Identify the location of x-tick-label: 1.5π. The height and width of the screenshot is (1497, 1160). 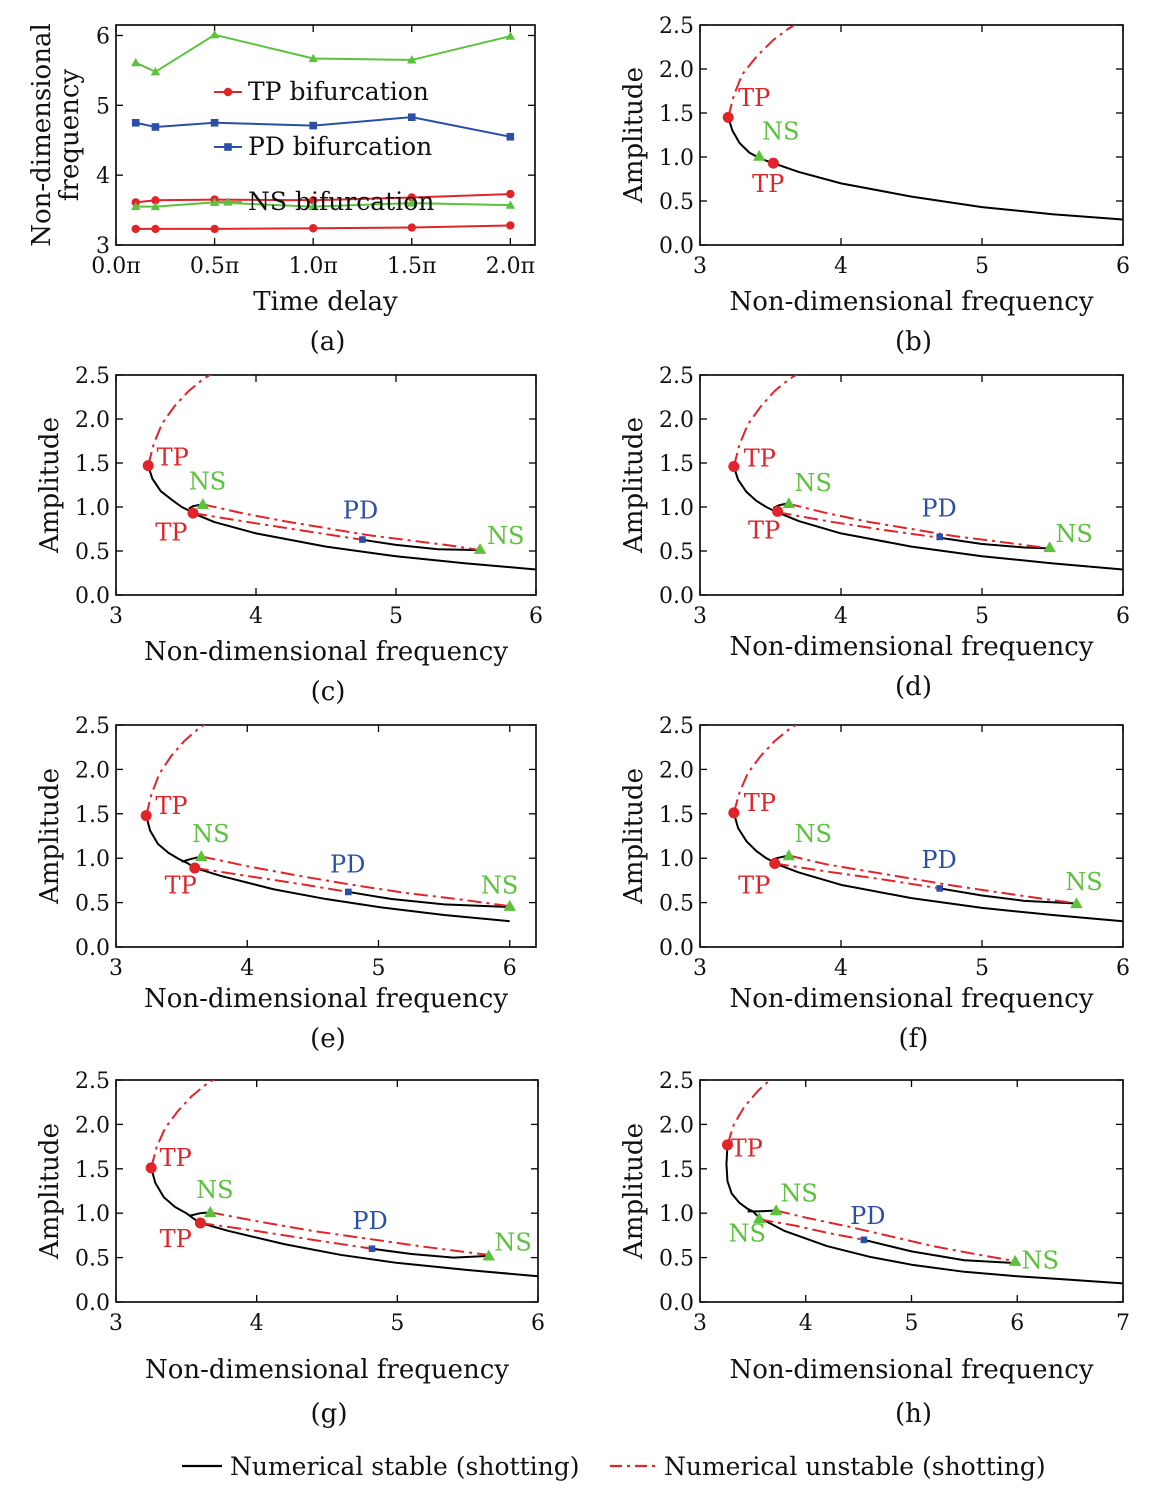
(411, 266).